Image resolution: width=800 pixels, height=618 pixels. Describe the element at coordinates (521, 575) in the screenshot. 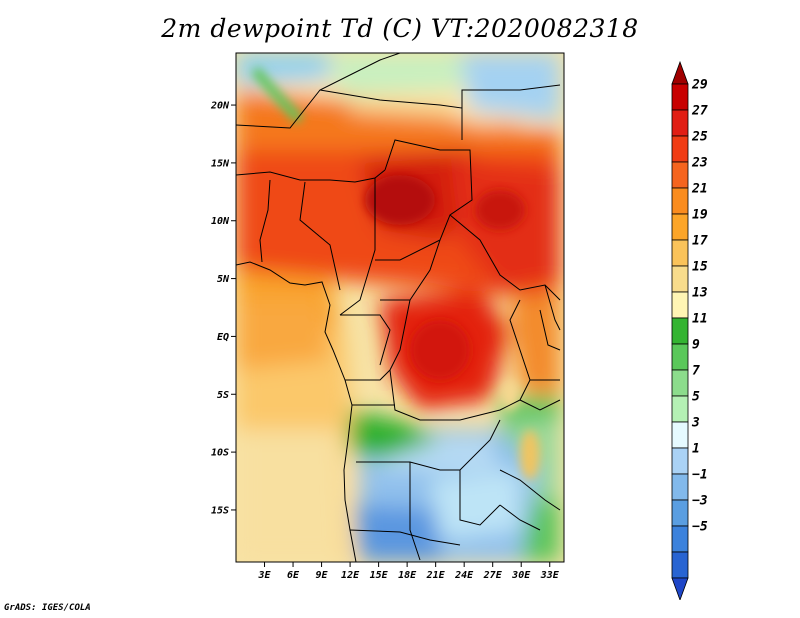

I see `x-tick-label: 30E` at that location.